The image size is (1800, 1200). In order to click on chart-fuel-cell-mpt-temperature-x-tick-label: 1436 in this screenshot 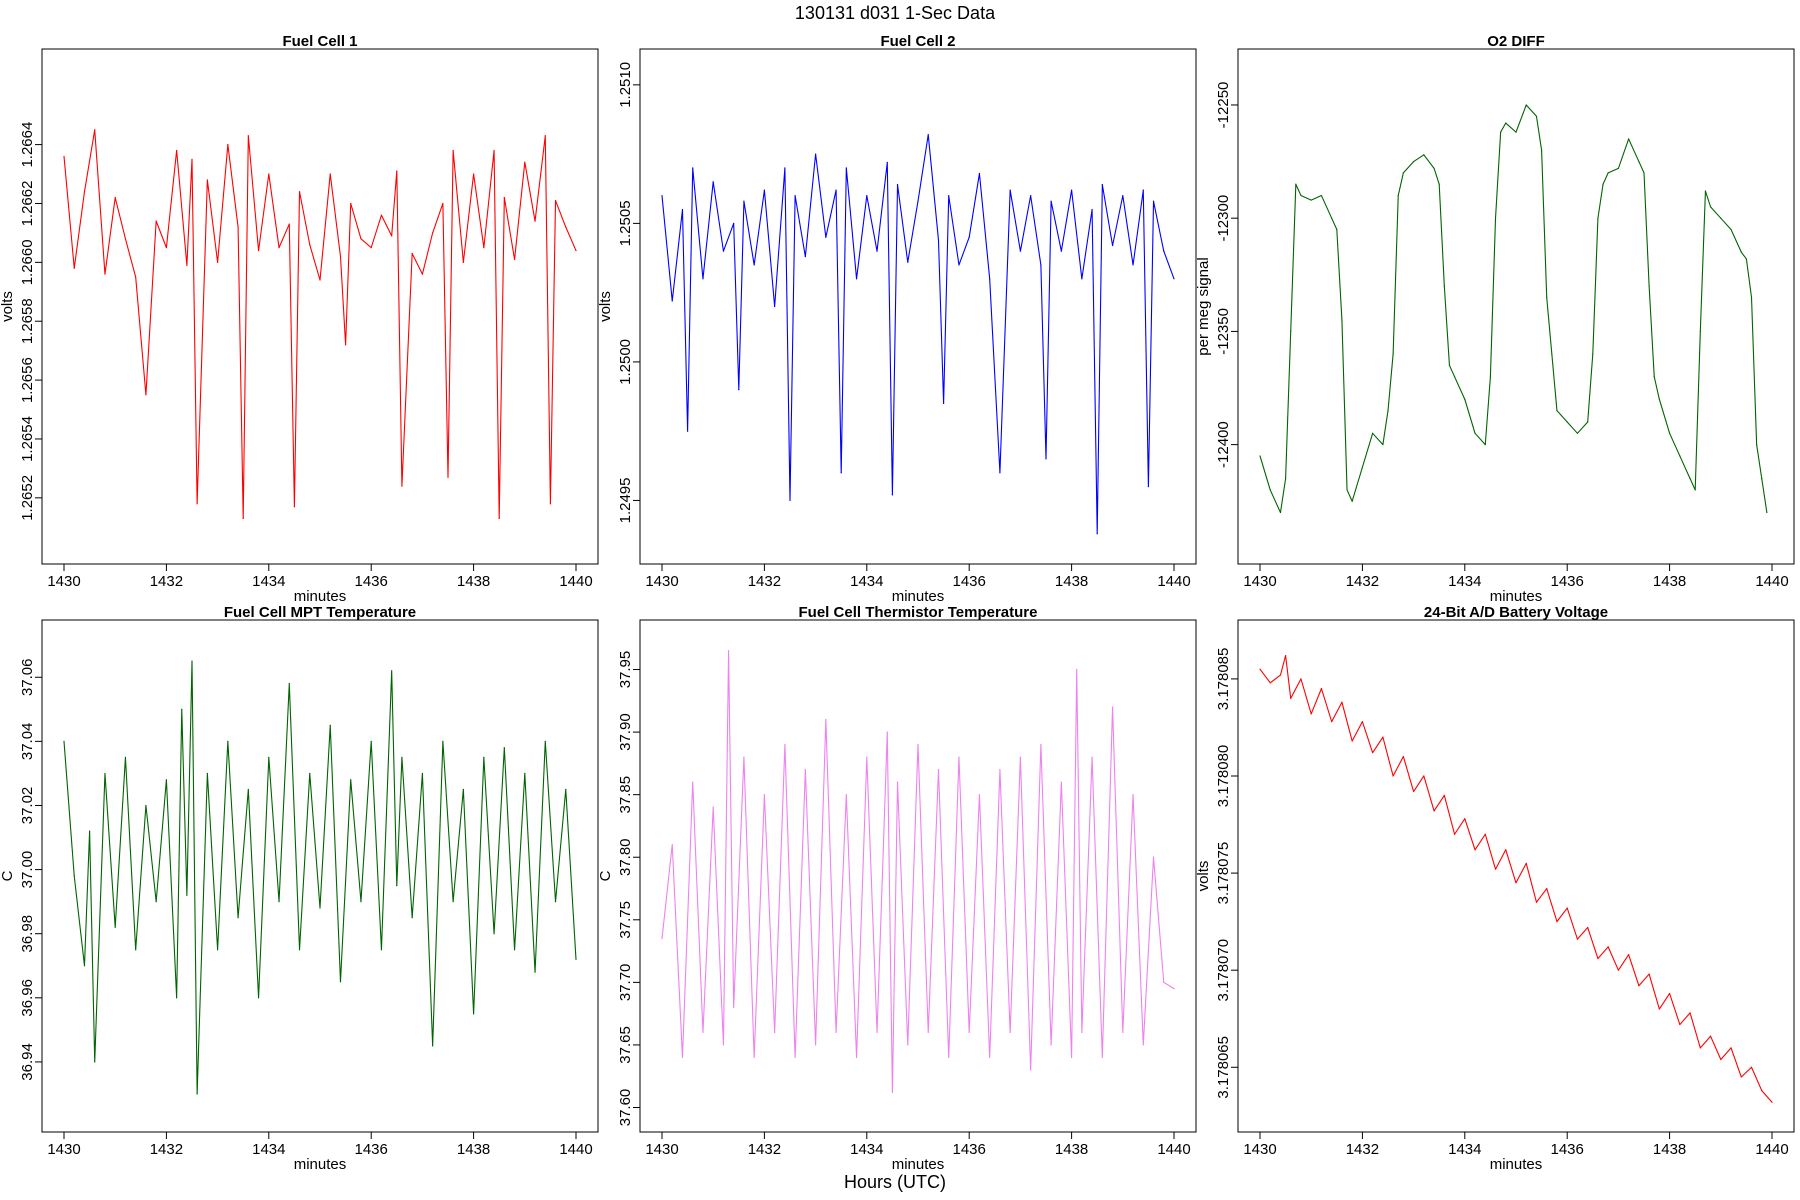, I will do `click(371, 1149)`.